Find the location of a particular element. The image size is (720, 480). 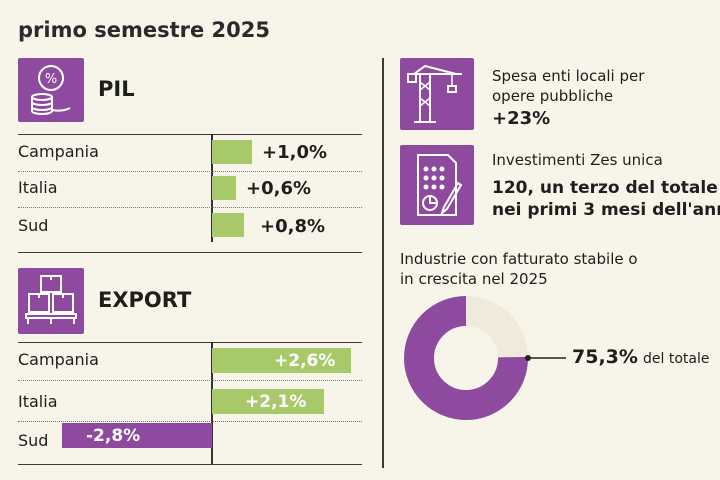

zes-icon-box is located at coordinates (437, 185).